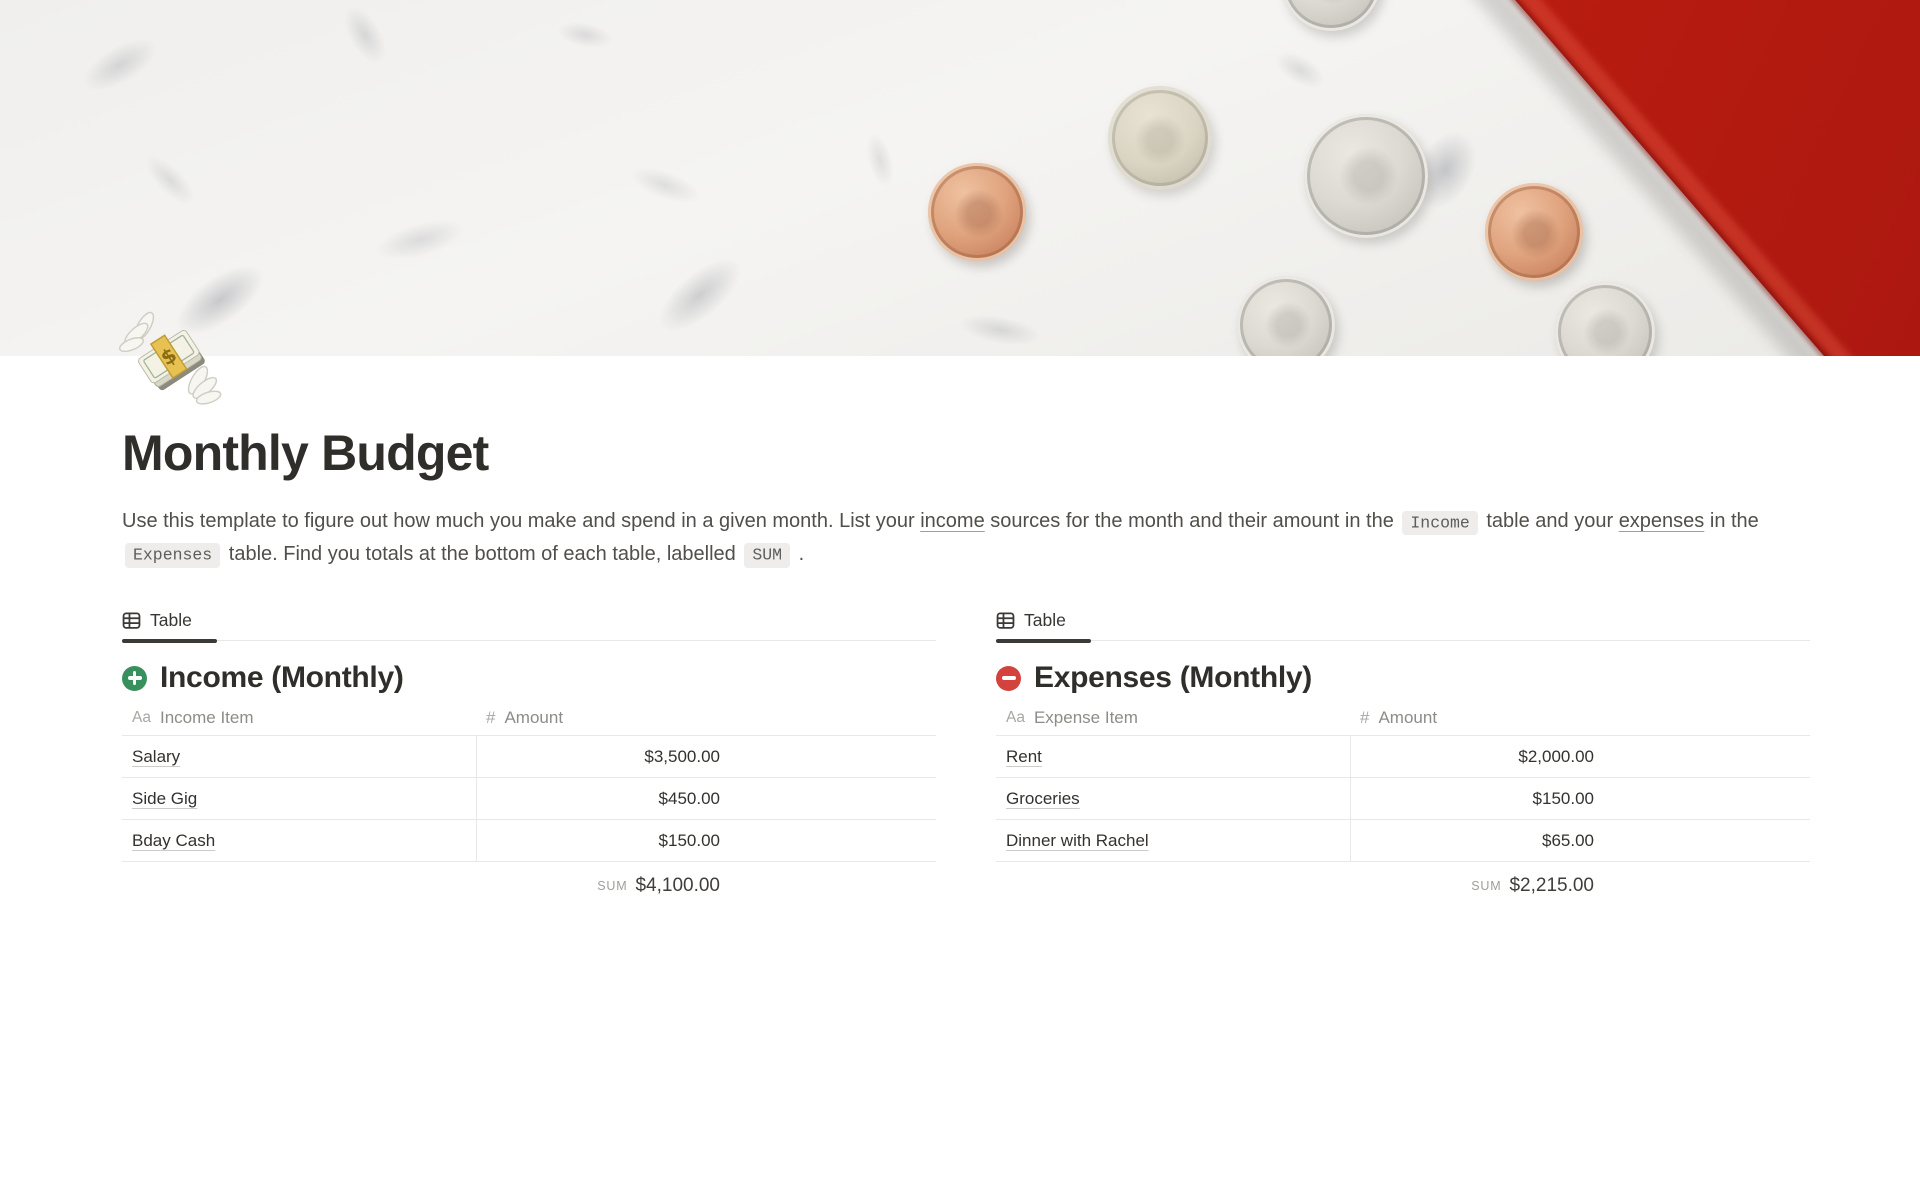  I want to click on income-sum-row: SUM $4,100.00, so click(529, 886).